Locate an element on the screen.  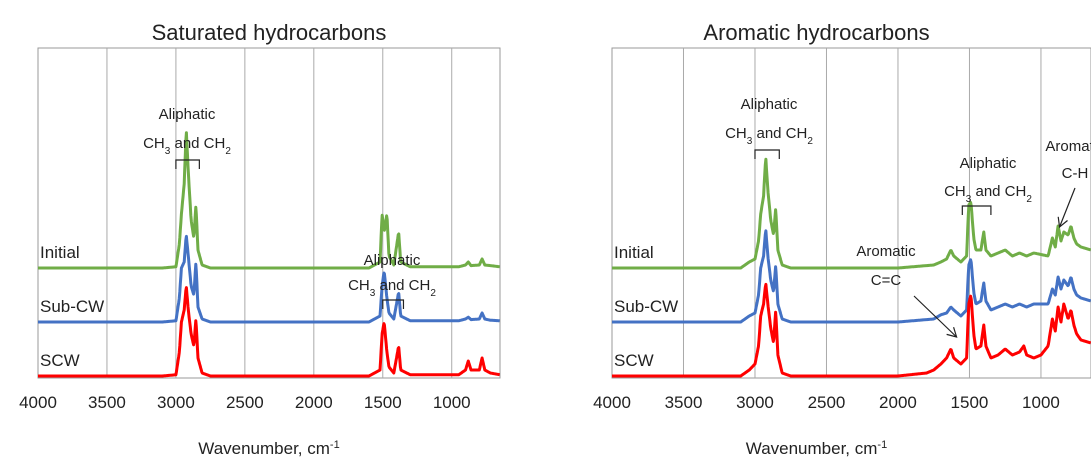
annotation-text: C-H is located at coordinates (1075, 173).